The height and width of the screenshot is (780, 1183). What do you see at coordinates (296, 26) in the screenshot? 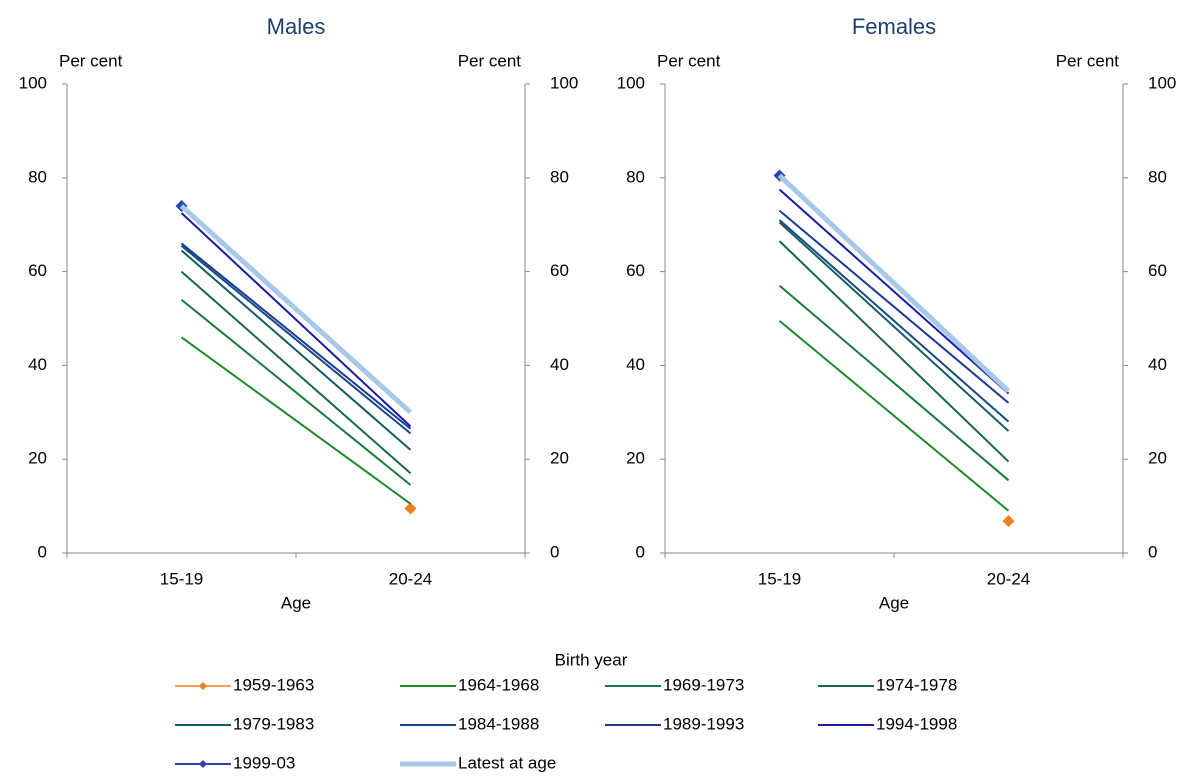
I see `chart-title: Males` at bounding box center [296, 26].